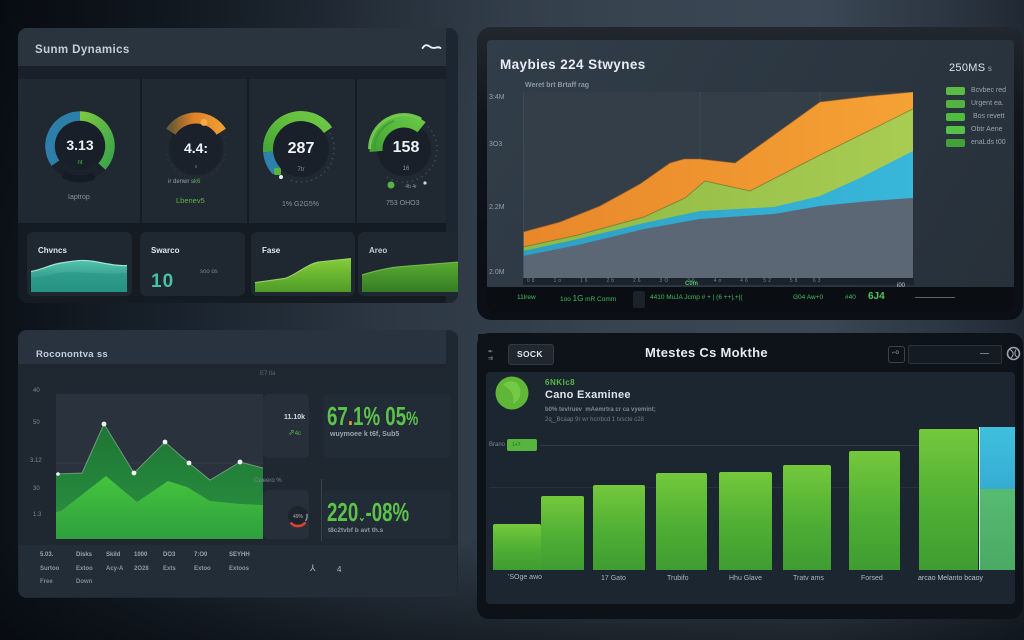 The width and height of the screenshot is (1024, 640). I want to click on svg-text: 3.13, so click(79, 145).